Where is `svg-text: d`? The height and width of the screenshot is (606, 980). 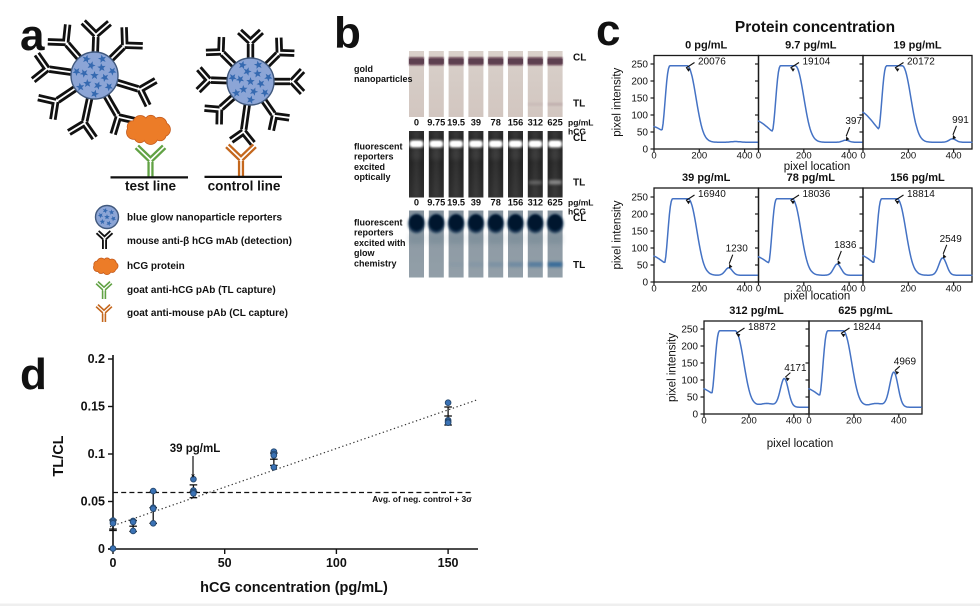
svg-text: d is located at coordinates (33, 374).